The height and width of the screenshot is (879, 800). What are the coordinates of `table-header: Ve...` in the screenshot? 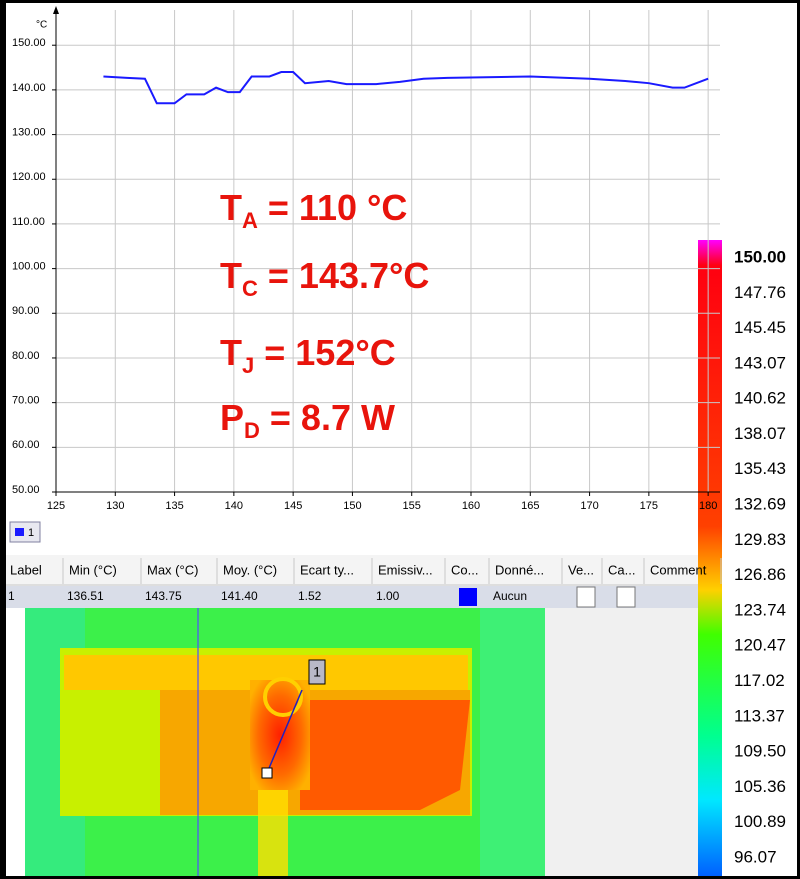 It's located at (581, 569).